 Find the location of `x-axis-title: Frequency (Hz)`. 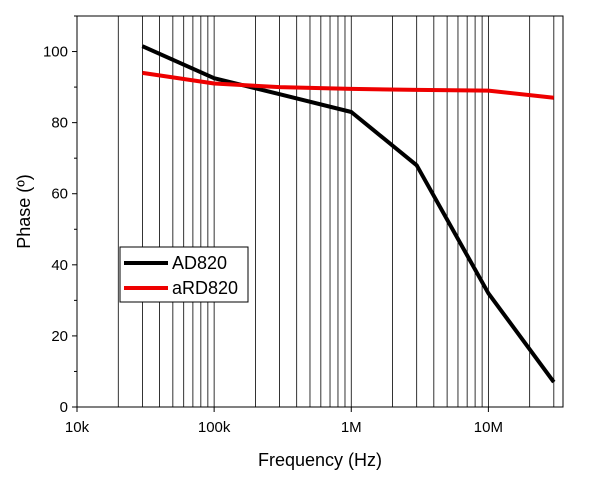

x-axis-title: Frequency (Hz) is located at coordinates (320, 460).